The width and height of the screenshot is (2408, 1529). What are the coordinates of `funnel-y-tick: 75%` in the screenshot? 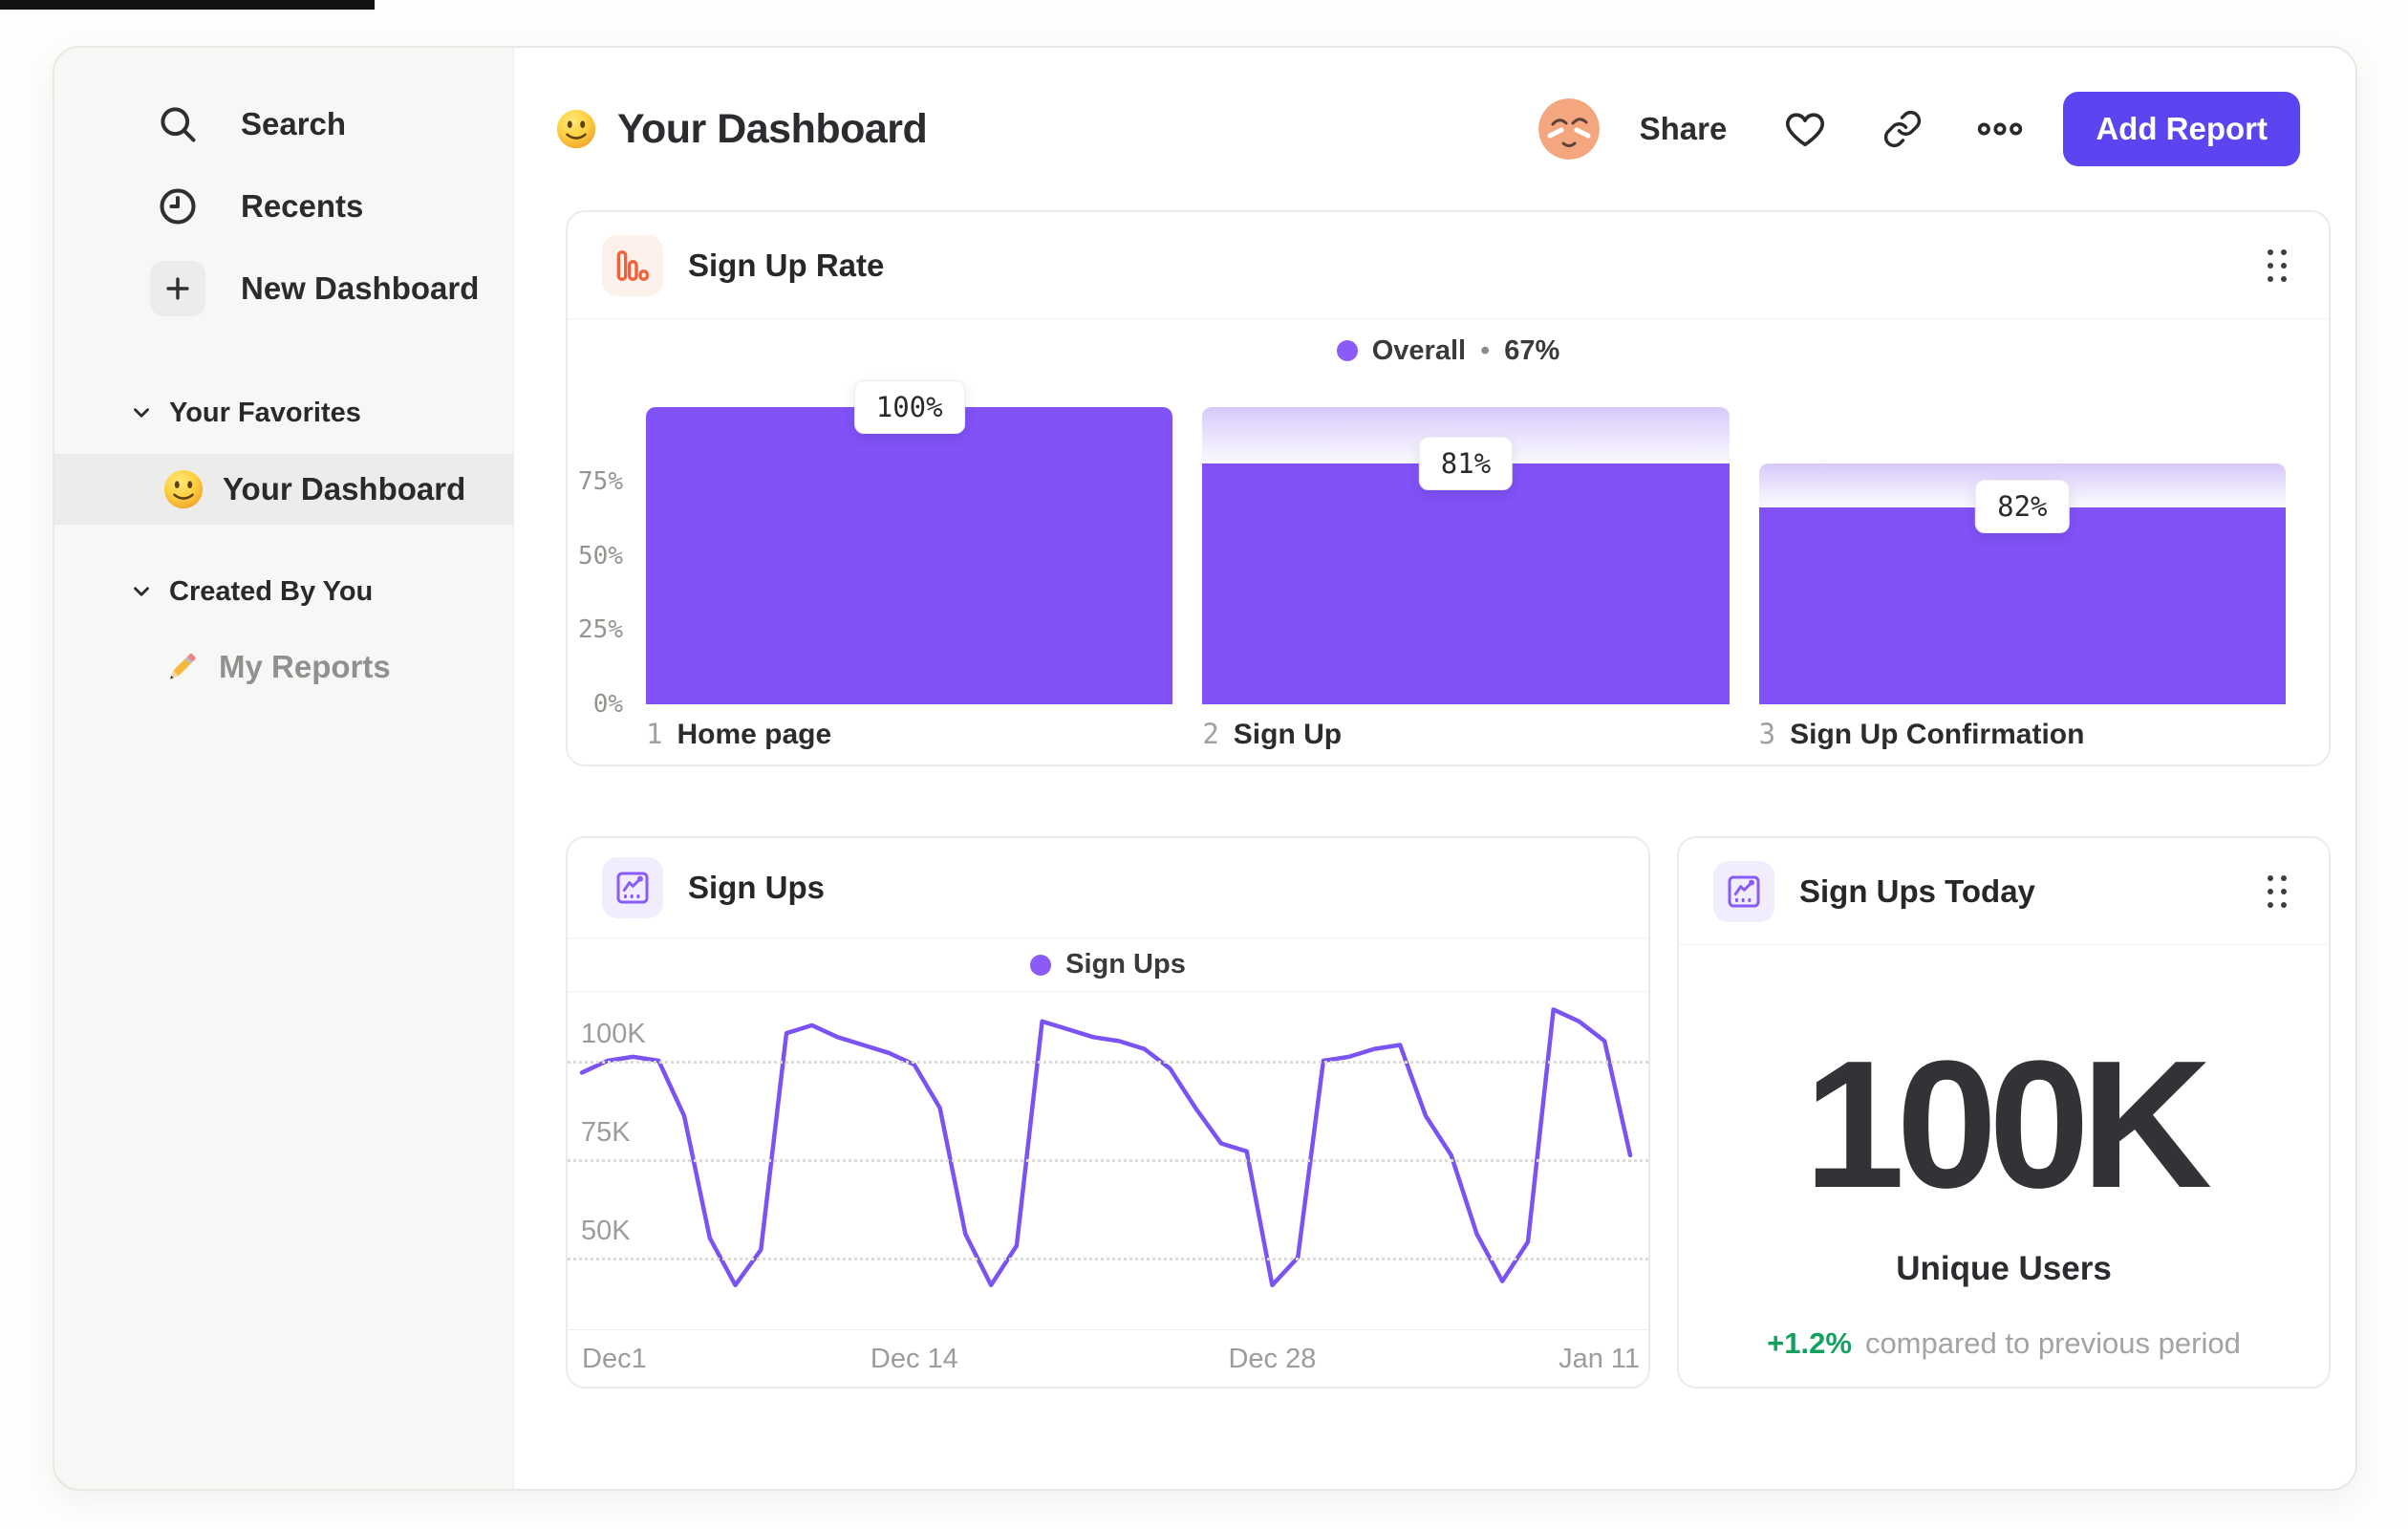 It's located at (600, 481).